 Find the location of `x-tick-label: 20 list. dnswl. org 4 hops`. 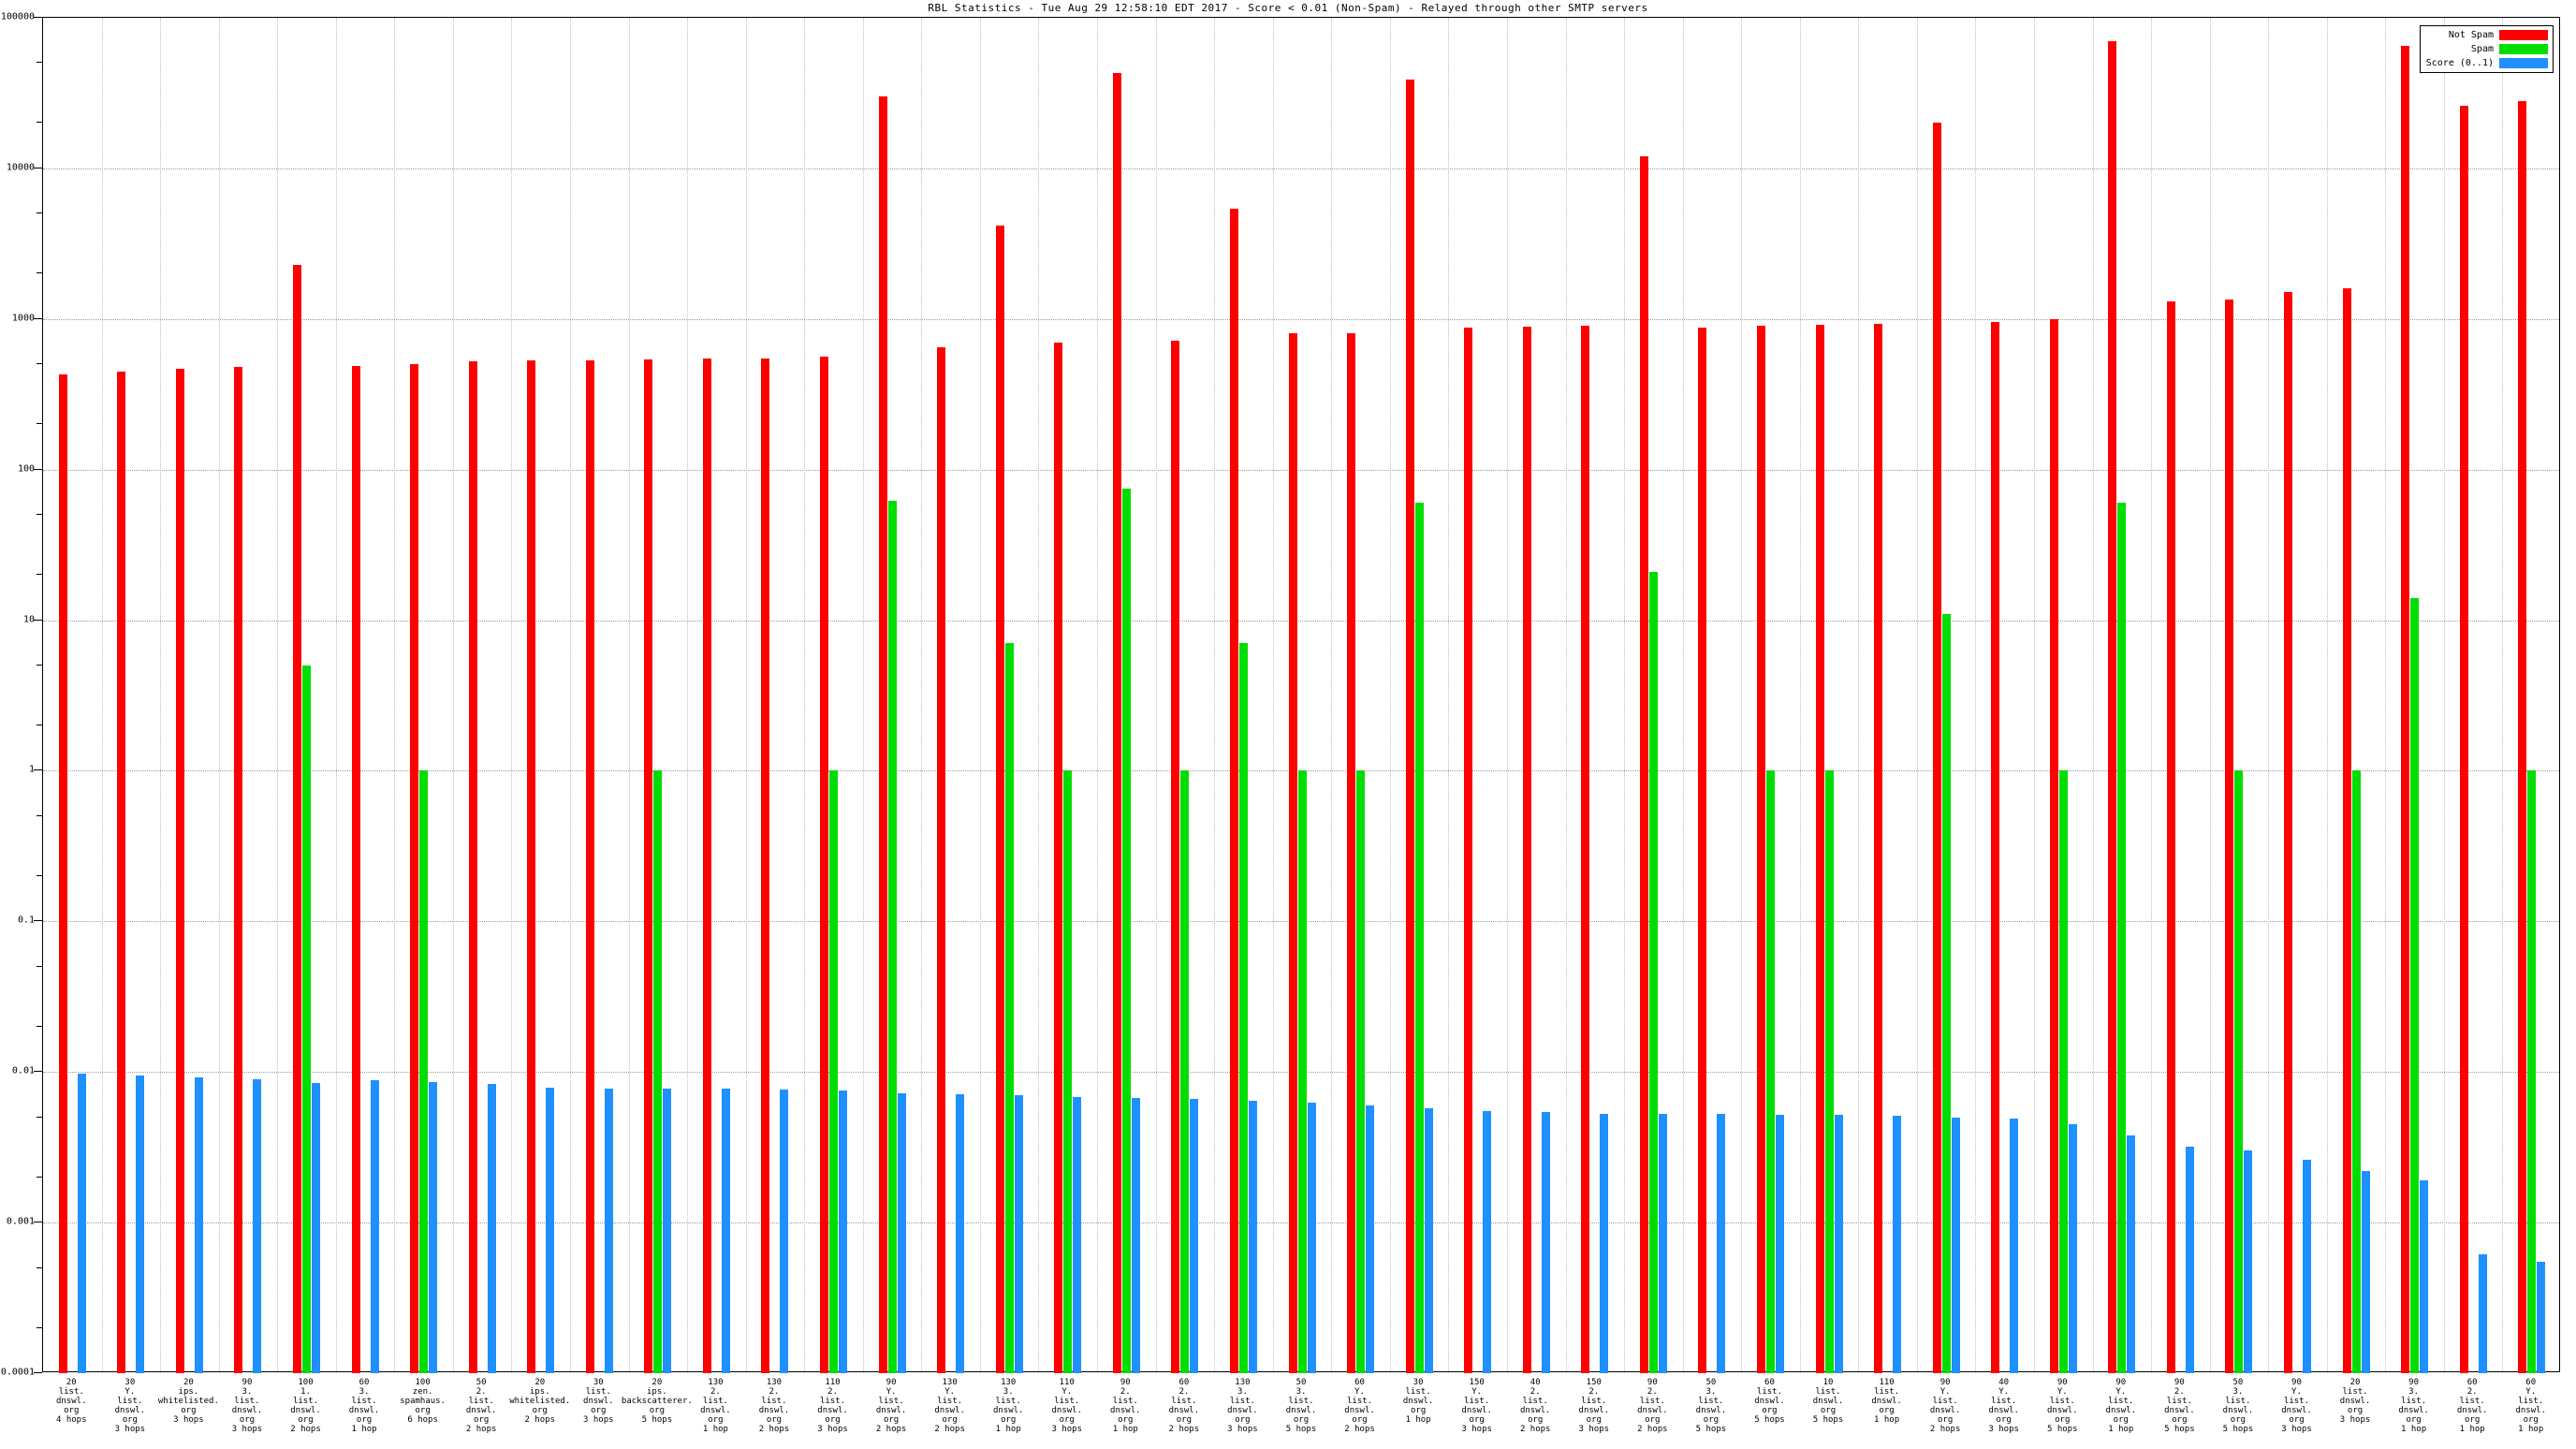

x-tick-label: 20 list. dnswl. org 4 hops is located at coordinates (71, 1401).